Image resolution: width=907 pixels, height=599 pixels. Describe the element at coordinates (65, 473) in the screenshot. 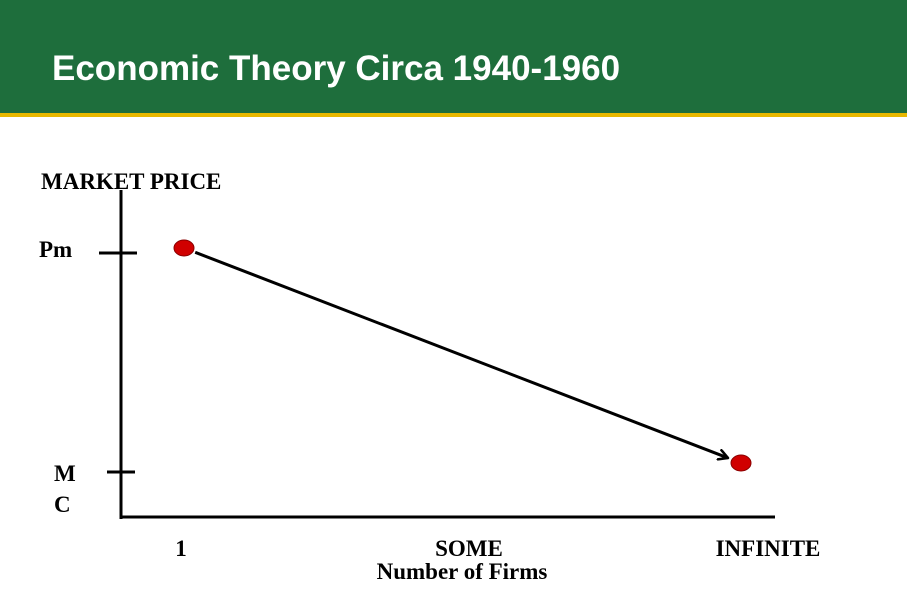

I see `y-tick-label-mc-line1: M` at that location.